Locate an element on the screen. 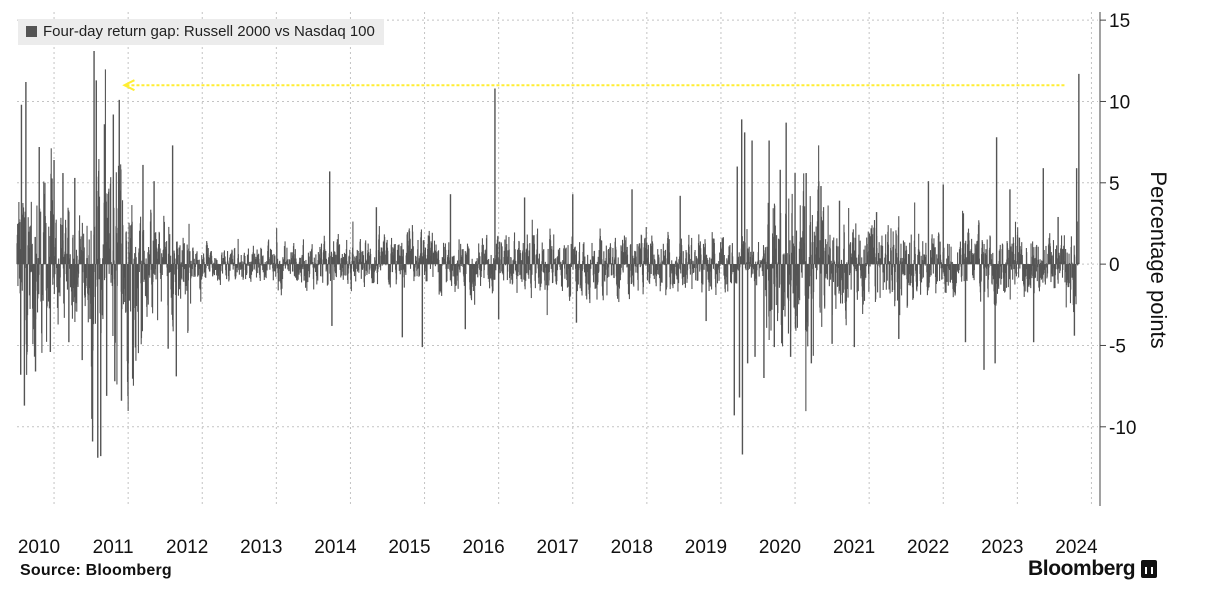 The height and width of the screenshot is (598, 1209). x-tick-label: 2015 is located at coordinates (409, 547).